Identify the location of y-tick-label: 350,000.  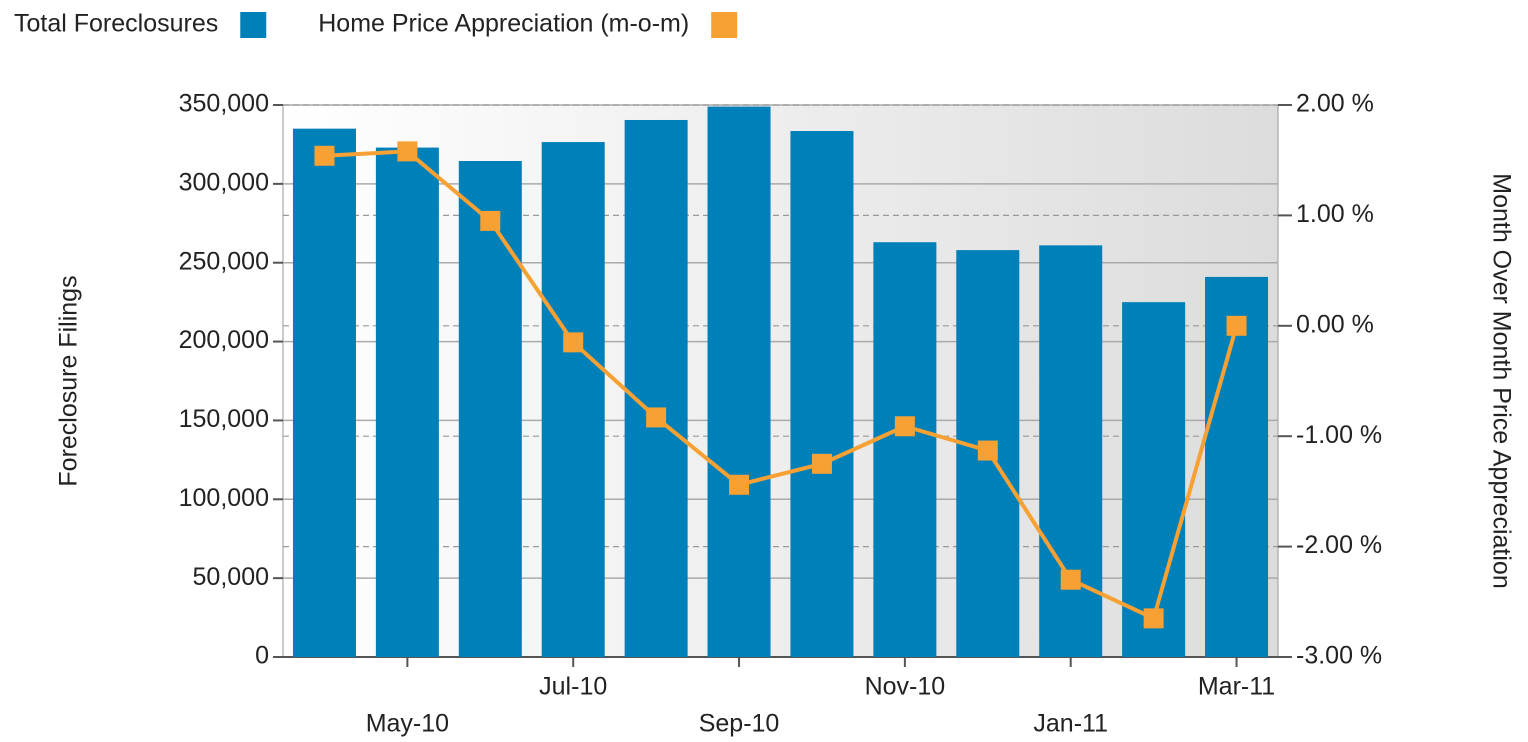
(224, 104).